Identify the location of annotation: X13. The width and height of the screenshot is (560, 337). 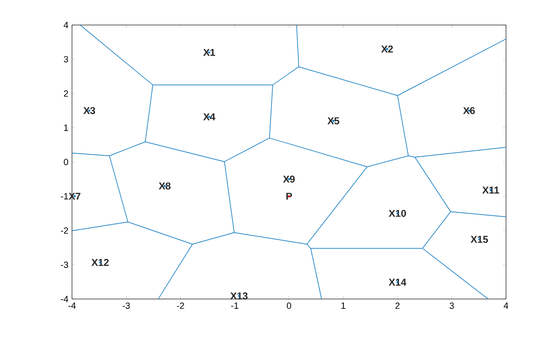
(239, 296).